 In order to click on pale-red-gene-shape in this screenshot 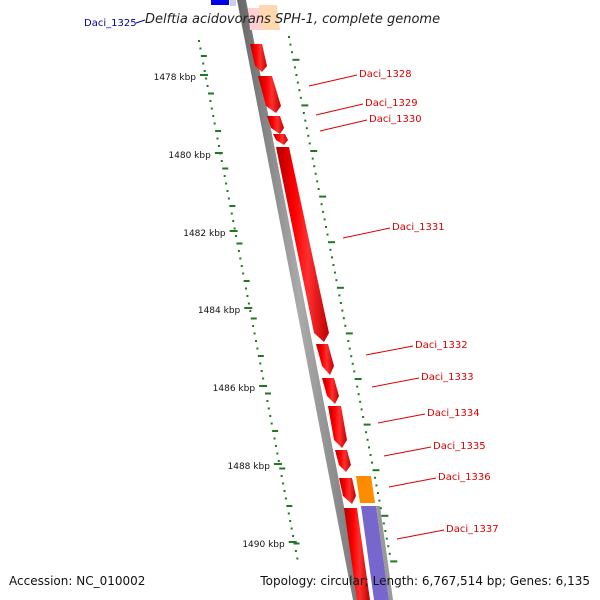, I will do `click(255, 19)`.